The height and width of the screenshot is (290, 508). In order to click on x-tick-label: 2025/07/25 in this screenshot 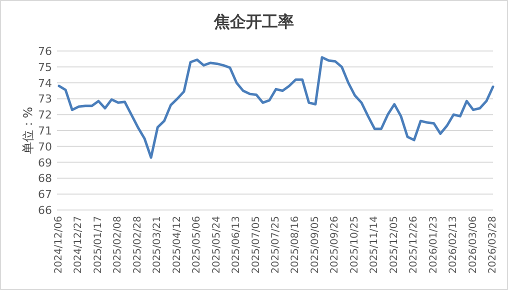, I will do `click(276, 245)`.